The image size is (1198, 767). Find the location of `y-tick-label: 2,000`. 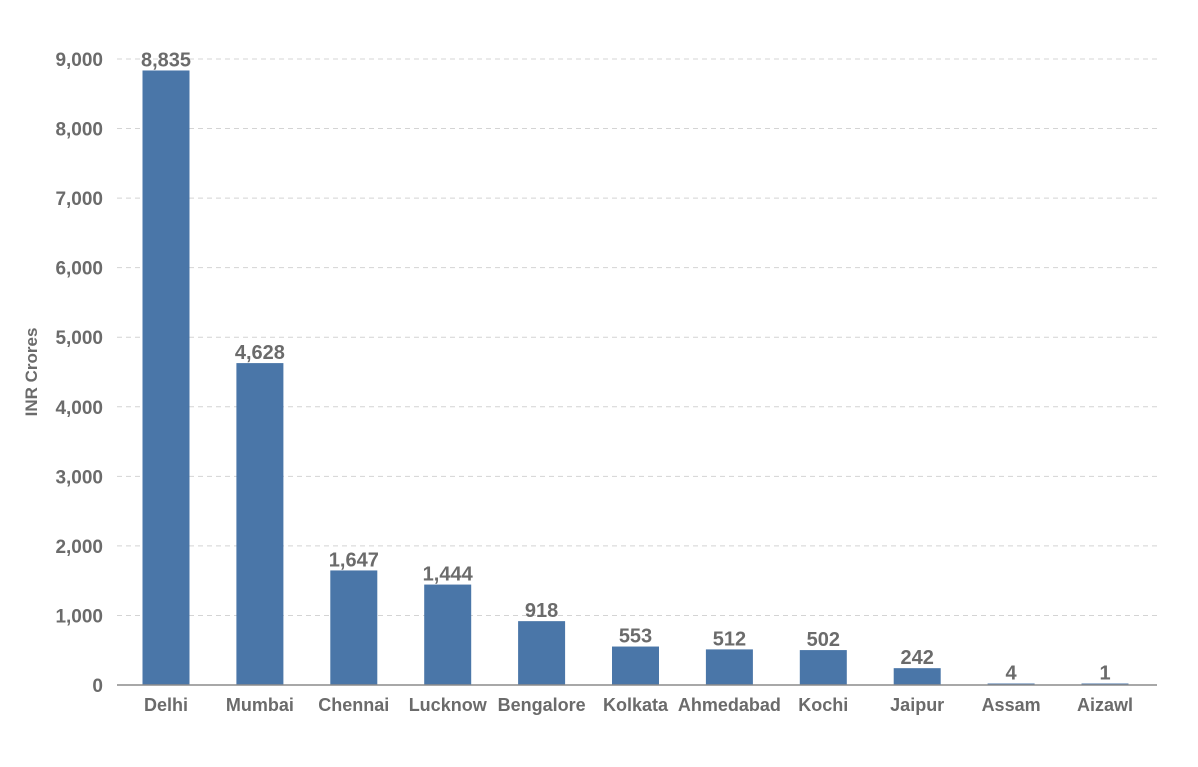

y-tick-label: 2,000 is located at coordinates (79, 547).